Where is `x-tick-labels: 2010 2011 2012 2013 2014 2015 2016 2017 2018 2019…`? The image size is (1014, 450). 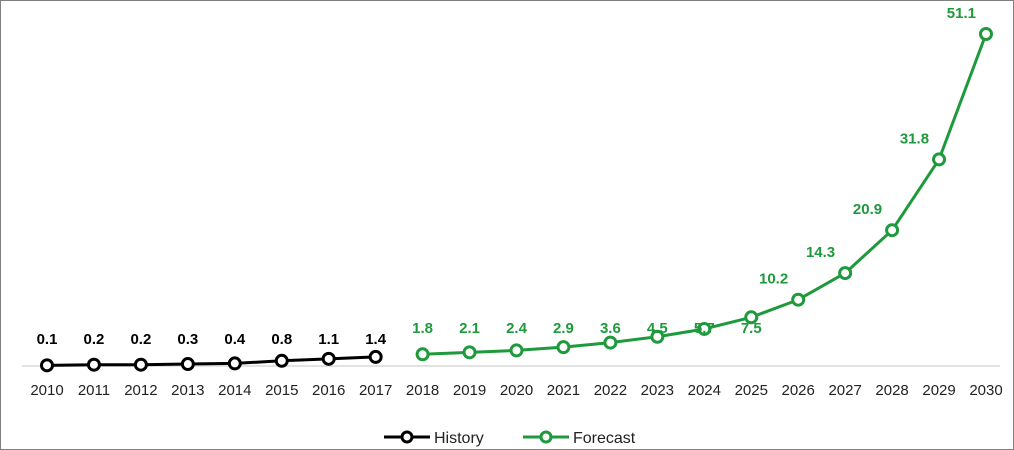 x-tick-labels: 2010 2011 2012 2013 2014 2015 2016 2017 2018 2019… is located at coordinates (516, 390).